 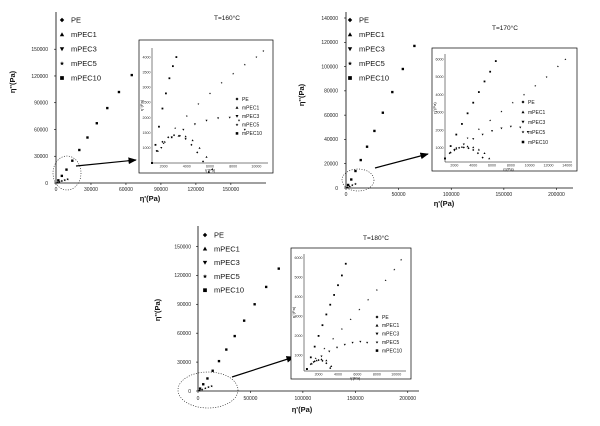 I want to click on inset-legend-marker-pe, so click(x=523, y=102).